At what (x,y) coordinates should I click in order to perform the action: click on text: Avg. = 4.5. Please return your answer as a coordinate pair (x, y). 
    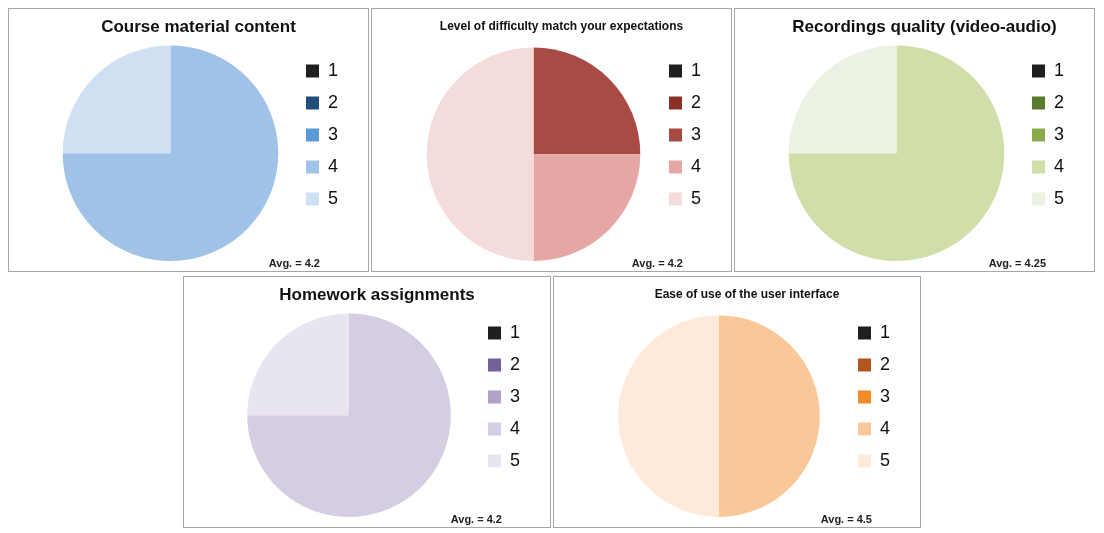
    Looking at the image, I should click on (846, 518).